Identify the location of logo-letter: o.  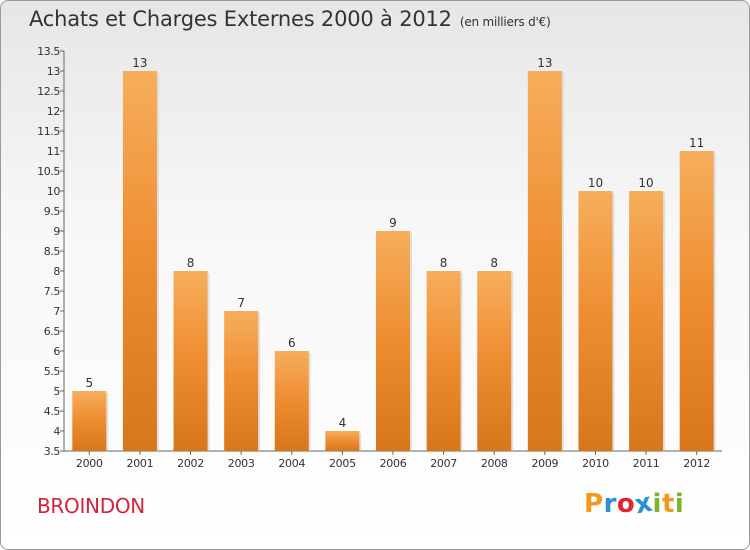
(626, 504).